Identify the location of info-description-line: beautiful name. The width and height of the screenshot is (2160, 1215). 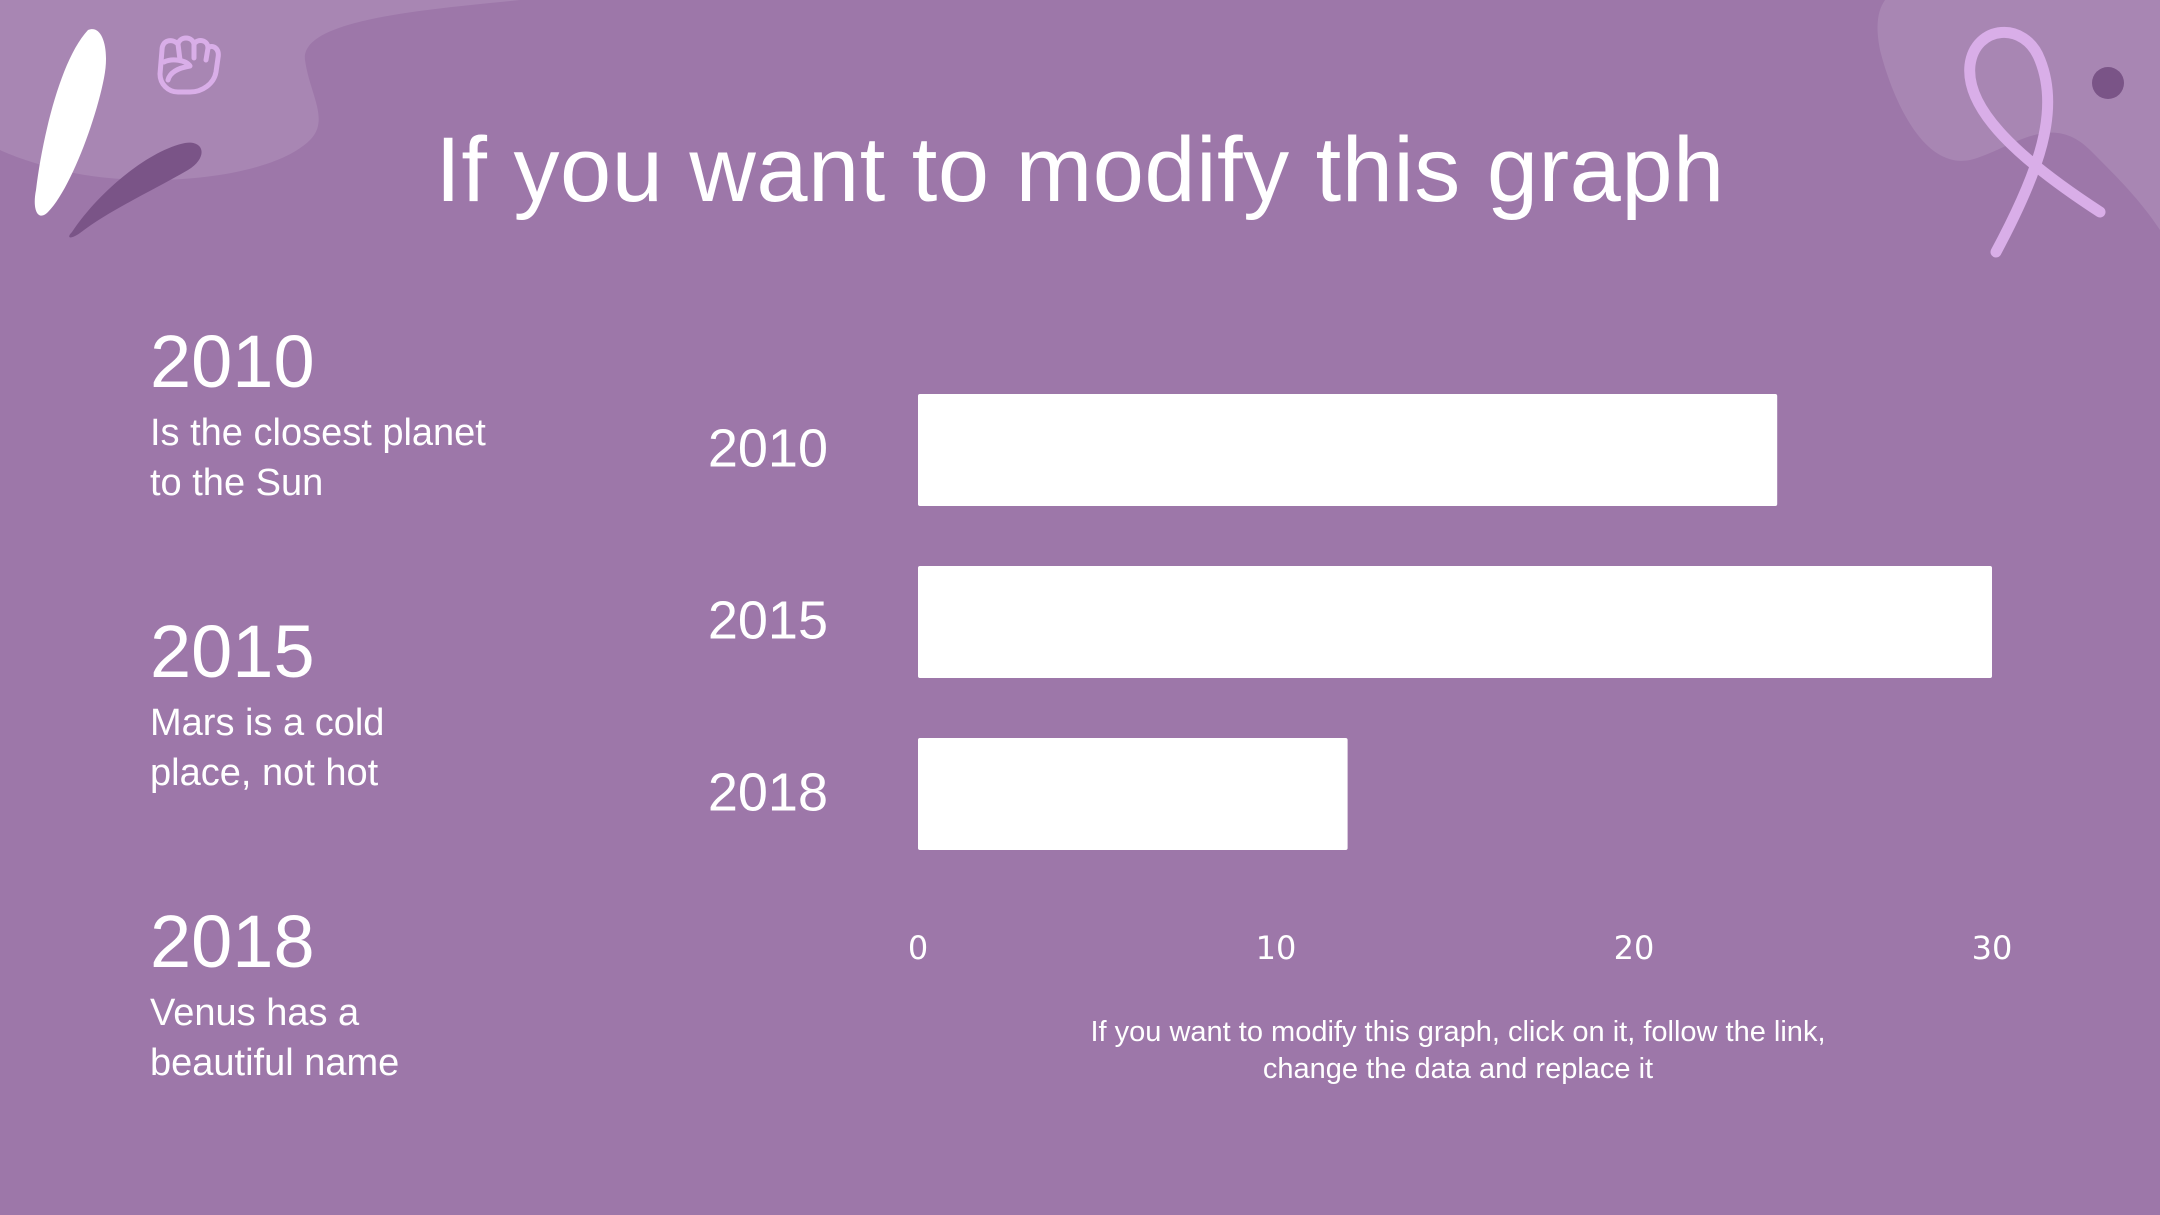
(275, 1063).